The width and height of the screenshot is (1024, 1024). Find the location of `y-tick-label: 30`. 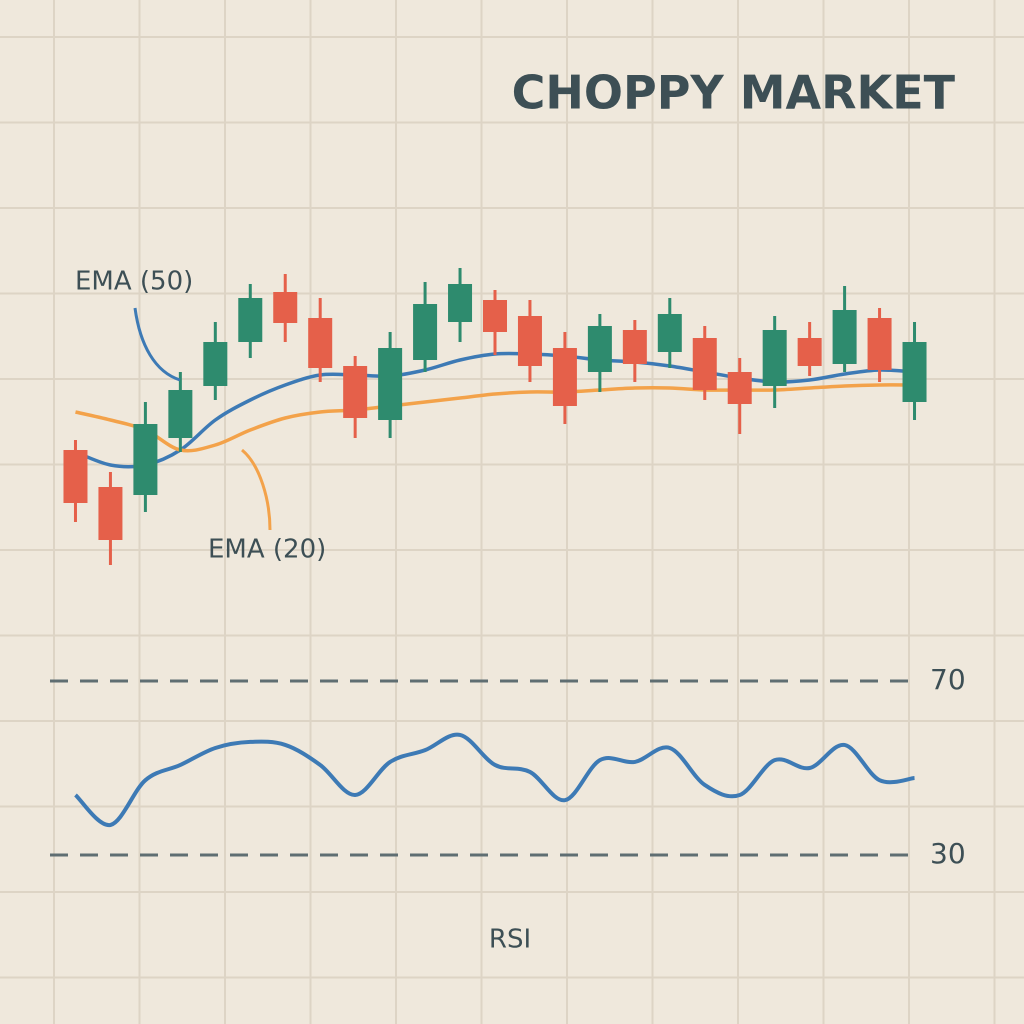

y-tick-label: 30 is located at coordinates (948, 853).